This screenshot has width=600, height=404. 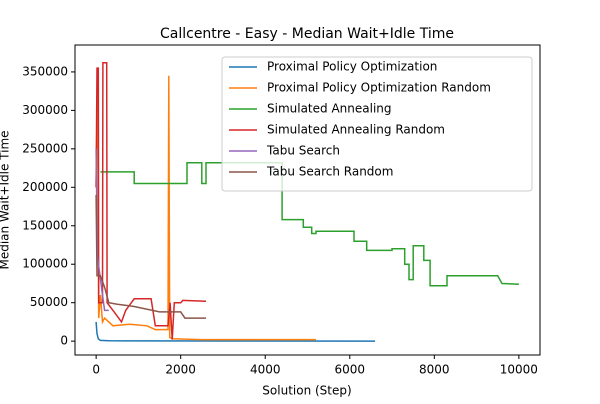 I want to click on x-tick-label: 2000, so click(x=180, y=370).